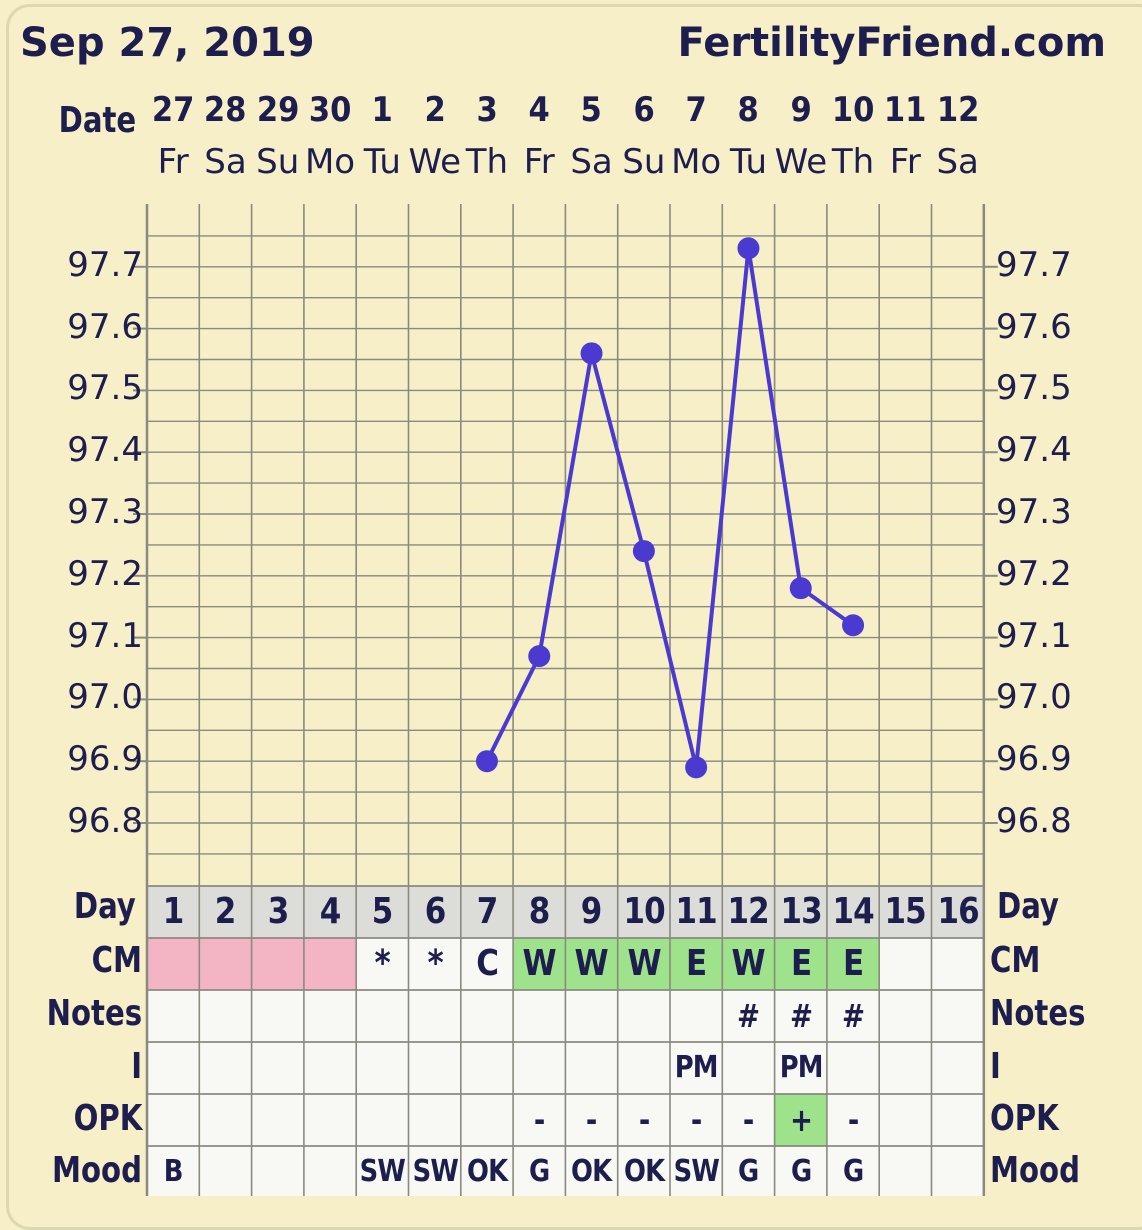 Image resolution: width=1142 pixels, height=1230 pixels. Describe the element at coordinates (957, 110) in the screenshot. I see `date-cell: 12` at that location.